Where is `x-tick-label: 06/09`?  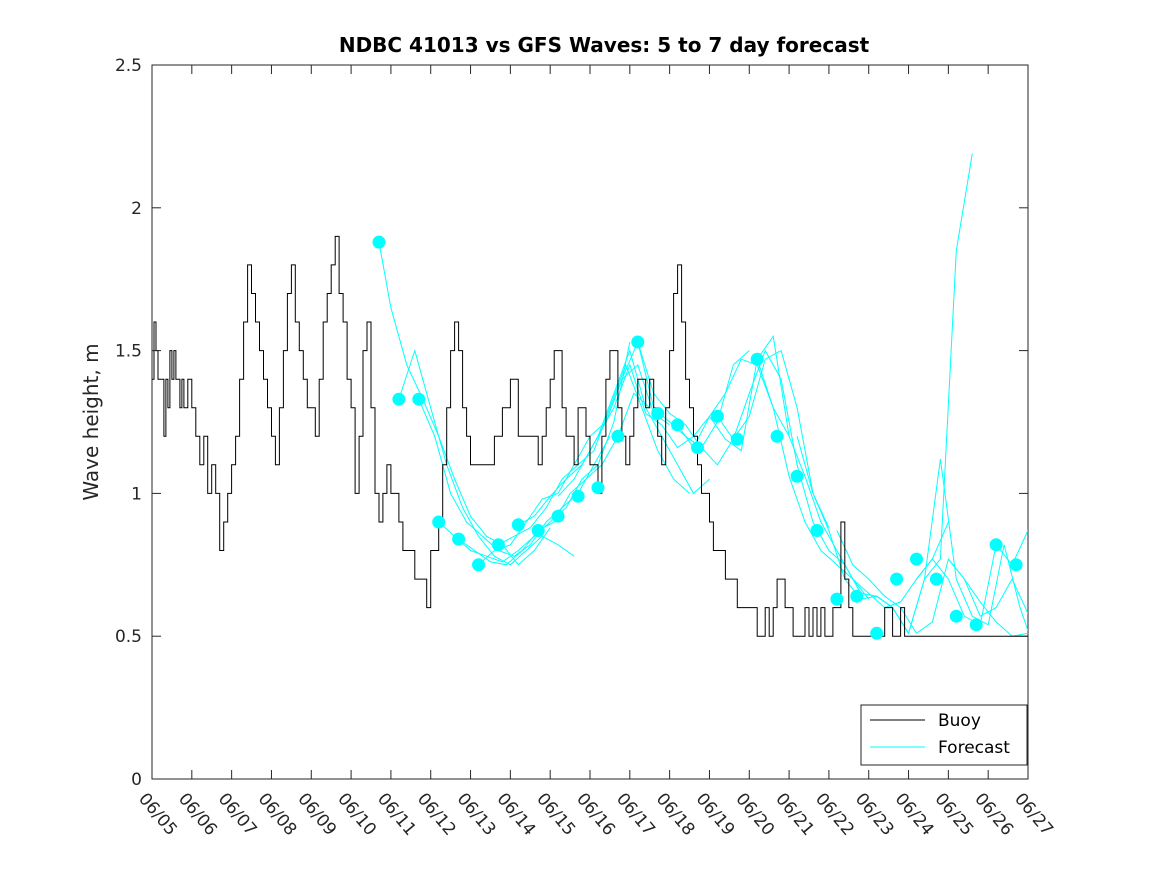 x-tick-label: 06/09 is located at coordinates (316, 814).